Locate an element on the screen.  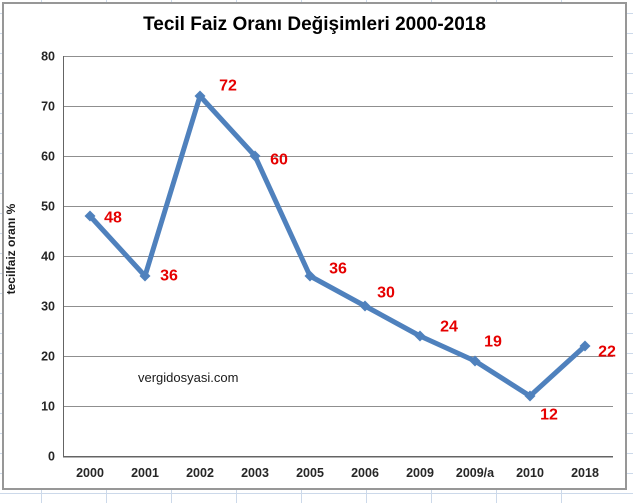
data-label: 12 is located at coordinates (549, 415).